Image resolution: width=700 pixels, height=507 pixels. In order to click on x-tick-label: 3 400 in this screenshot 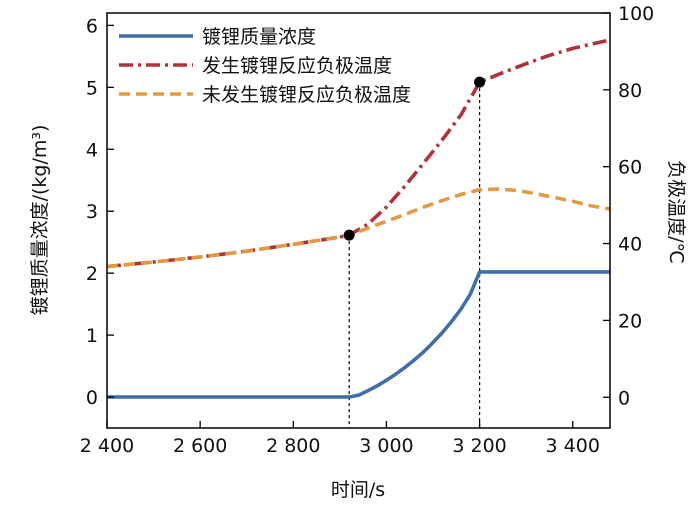, I will do `click(573, 446)`.